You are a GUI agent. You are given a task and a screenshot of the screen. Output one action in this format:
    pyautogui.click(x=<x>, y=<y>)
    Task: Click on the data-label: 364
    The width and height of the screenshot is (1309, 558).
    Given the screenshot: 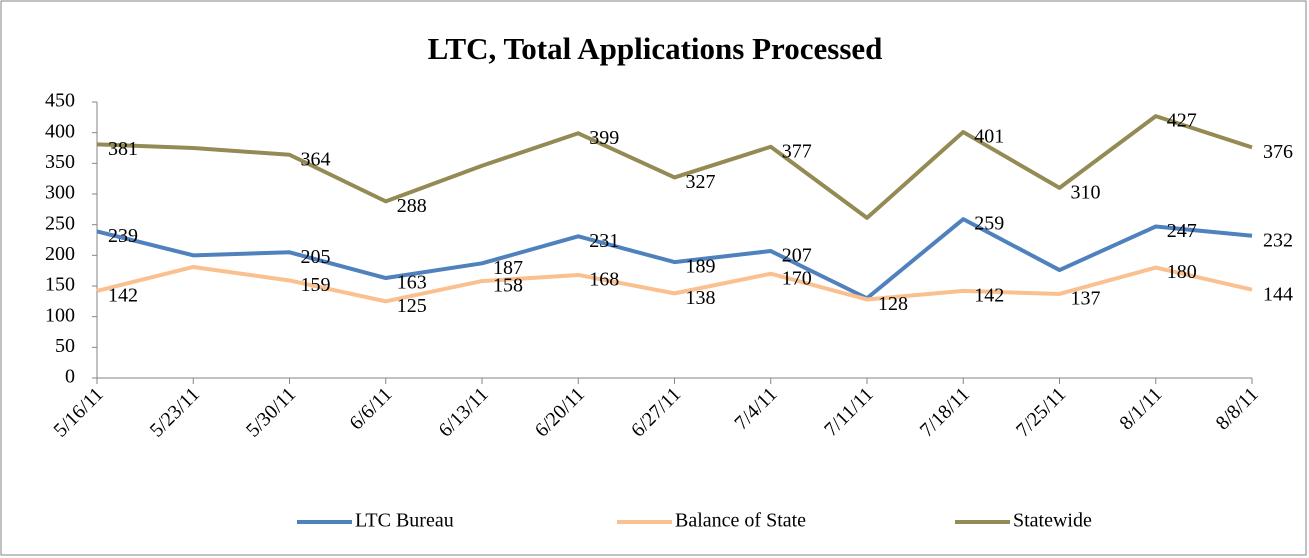 What is the action you would take?
    pyautogui.click(x=316, y=159)
    